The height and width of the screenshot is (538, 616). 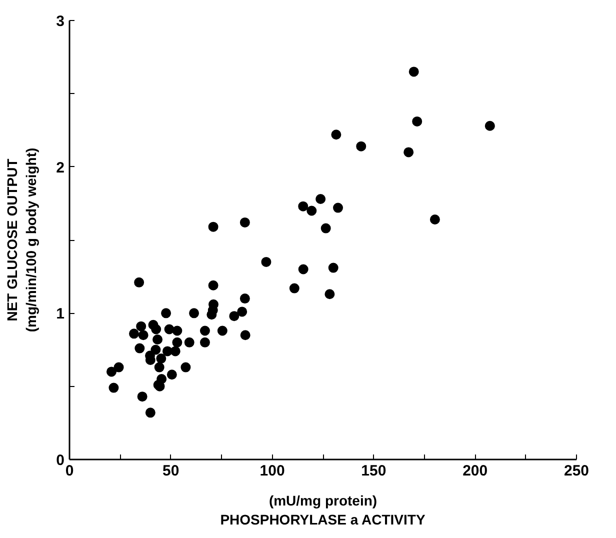 I want to click on x-axis-title: (mU/mg protein) PHOSPHORYLASE a ACTIVITY, so click(x=323, y=510).